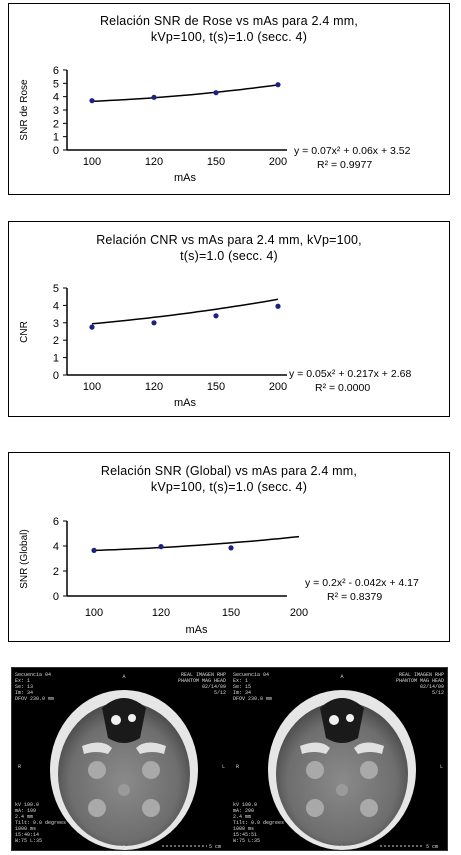  I want to click on orientation-label: L, so click(441, 767).